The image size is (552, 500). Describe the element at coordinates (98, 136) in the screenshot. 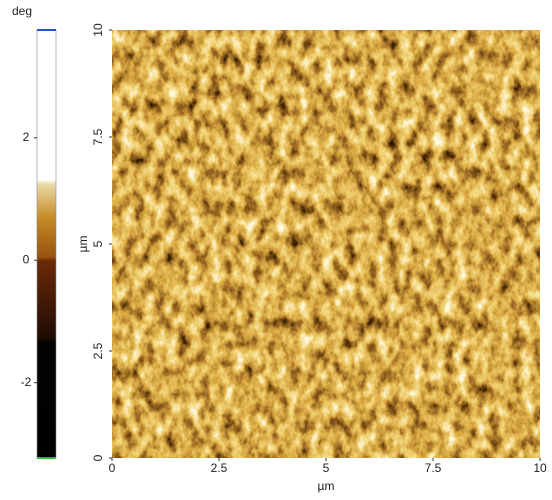

I see `y-tick-label: 7.5` at that location.